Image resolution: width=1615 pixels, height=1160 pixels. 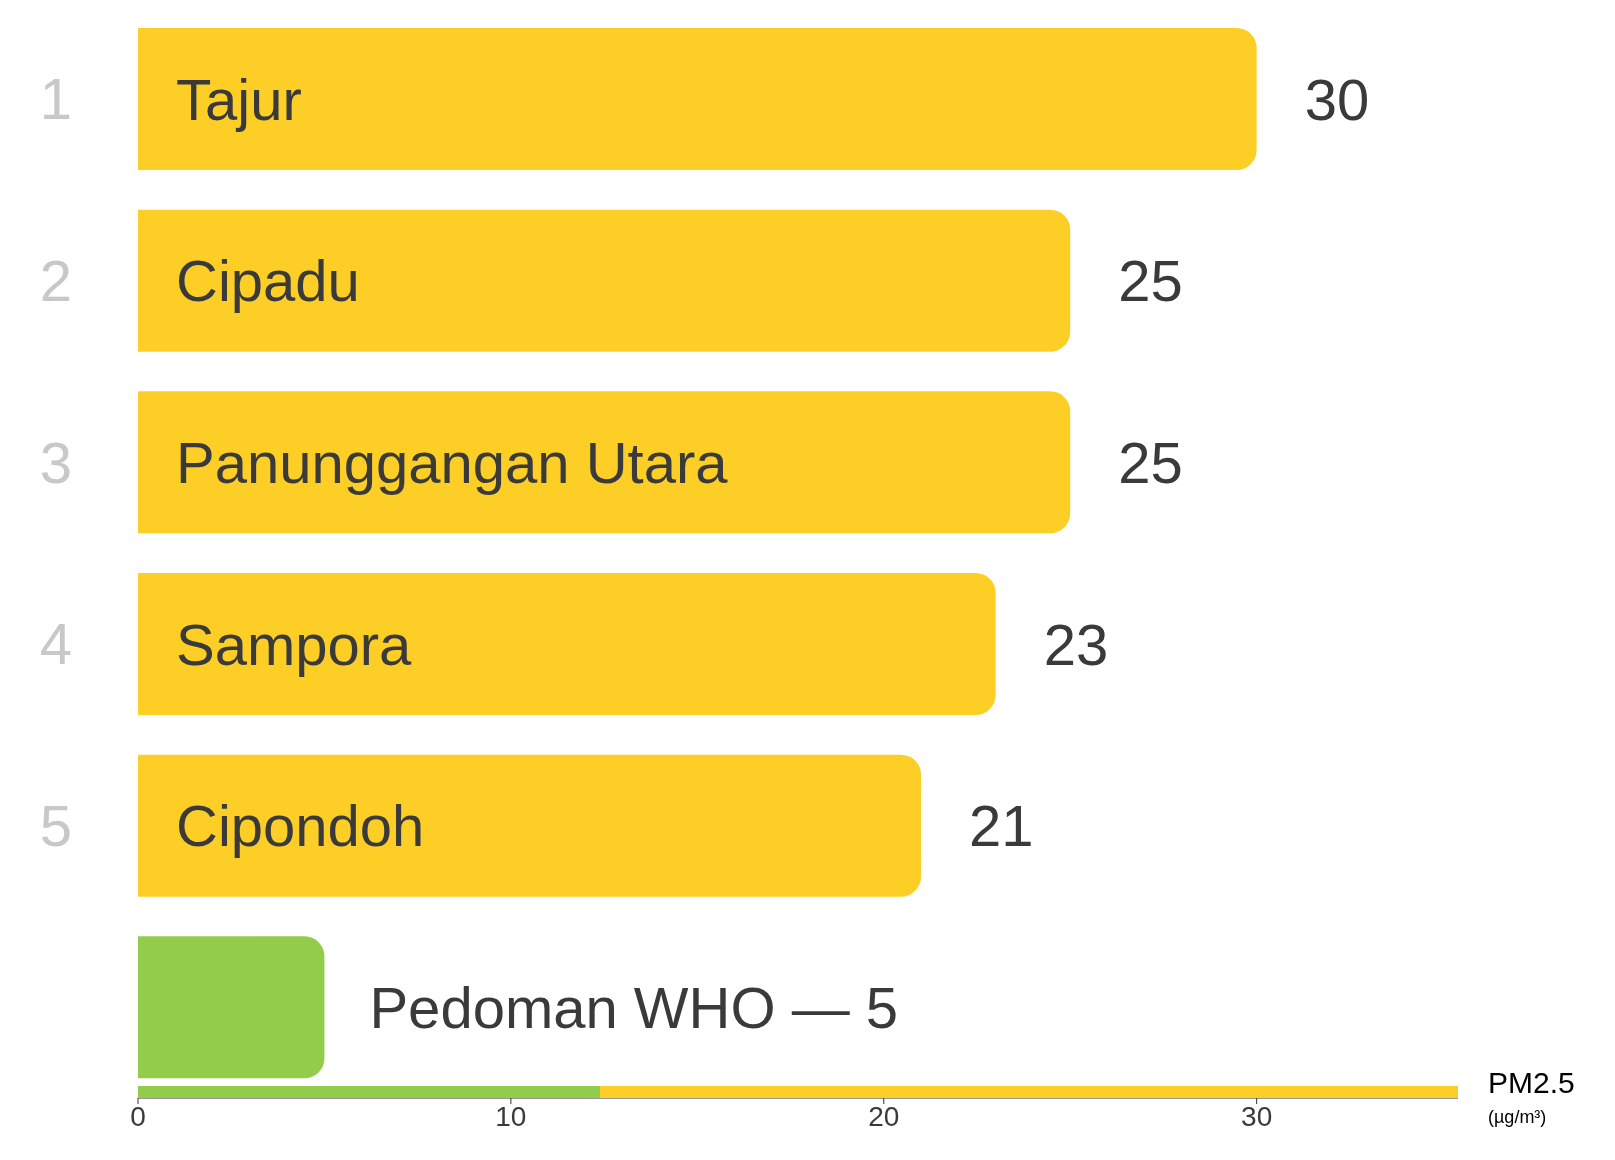 What do you see at coordinates (1257, 1116) in the screenshot?
I see `x-tick-label: 30` at bounding box center [1257, 1116].